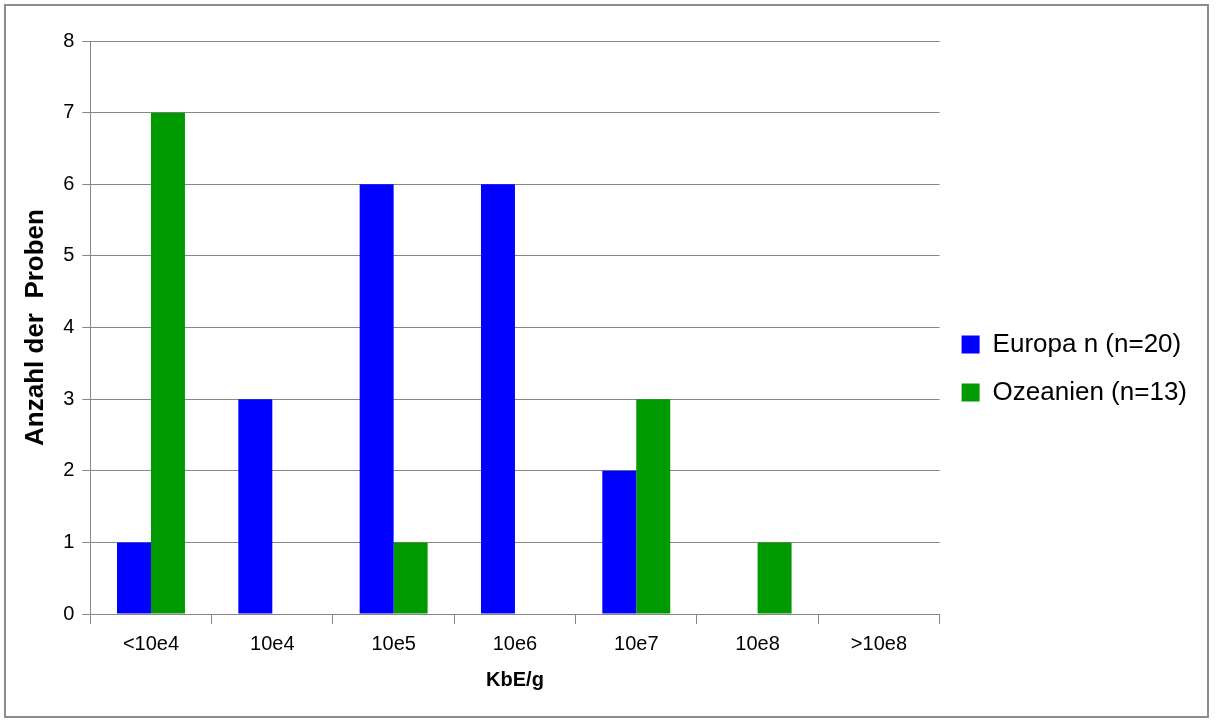 This screenshot has height=726, width=1217. Describe the element at coordinates (151, 642) in the screenshot. I see `x-tick-label: <10e4` at that location.